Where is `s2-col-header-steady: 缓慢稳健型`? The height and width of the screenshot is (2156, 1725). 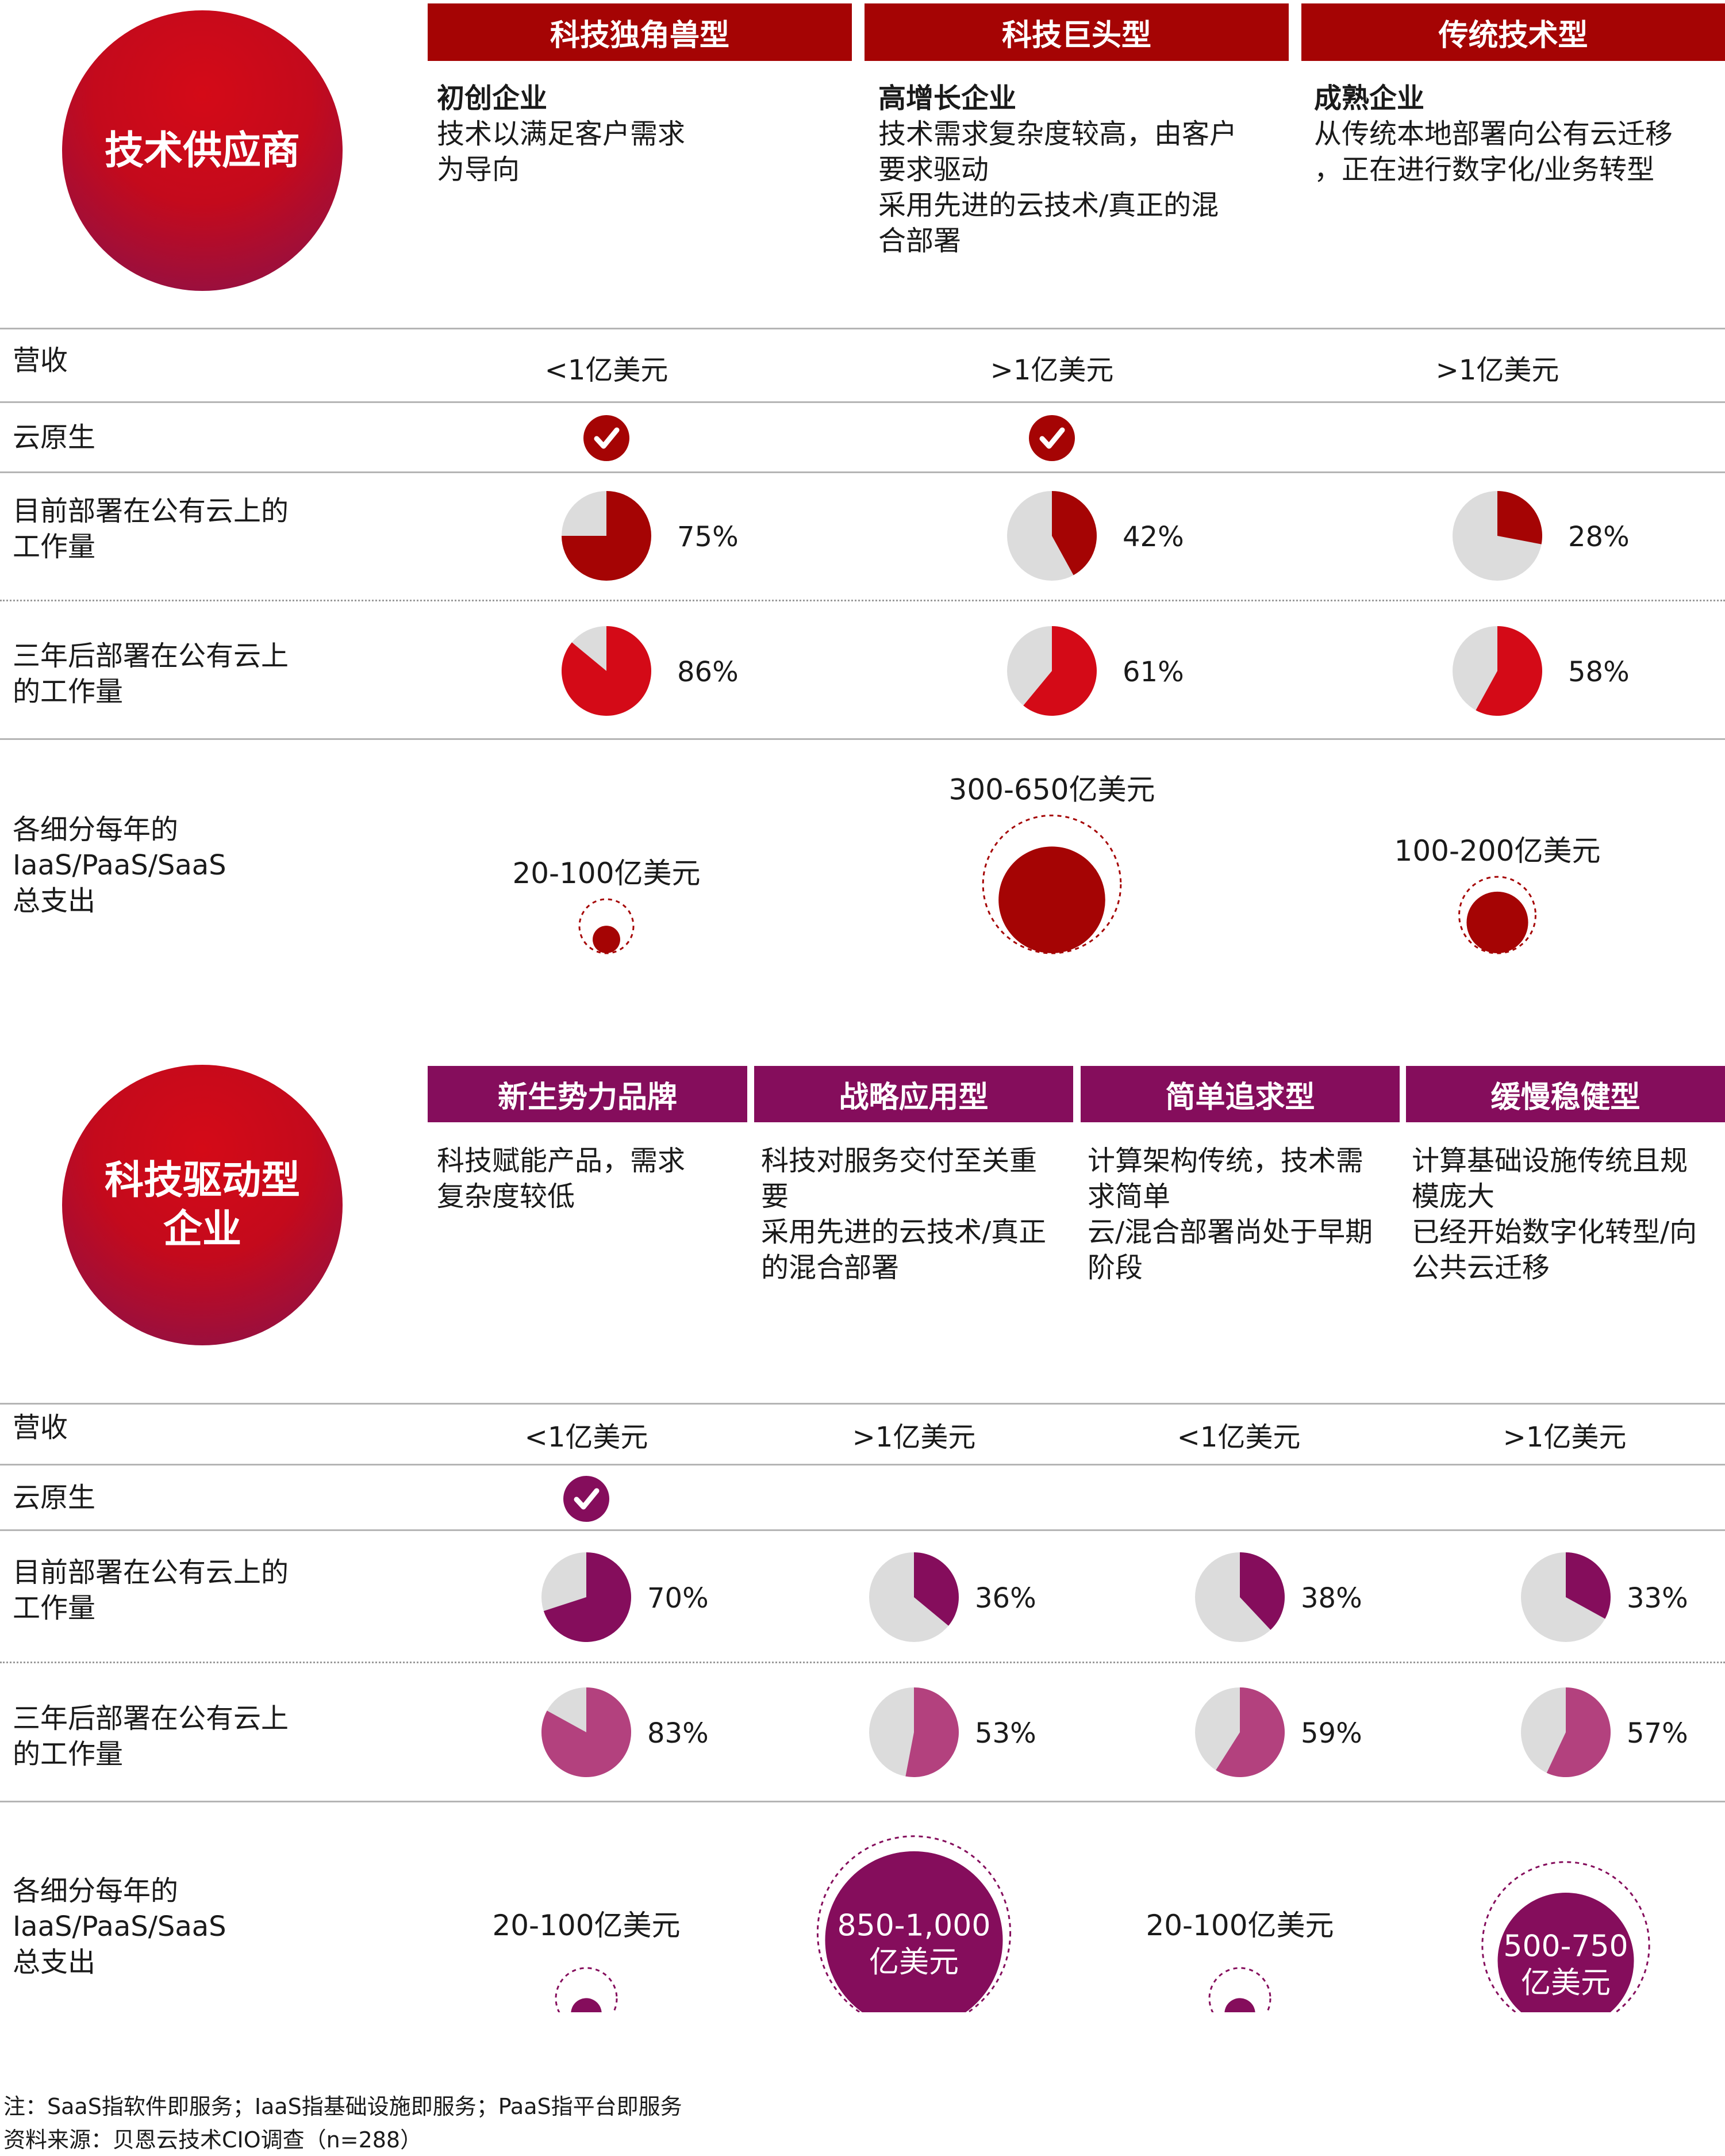 s2-col-header-steady: 缓慢稳健型 is located at coordinates (1565, 1094).